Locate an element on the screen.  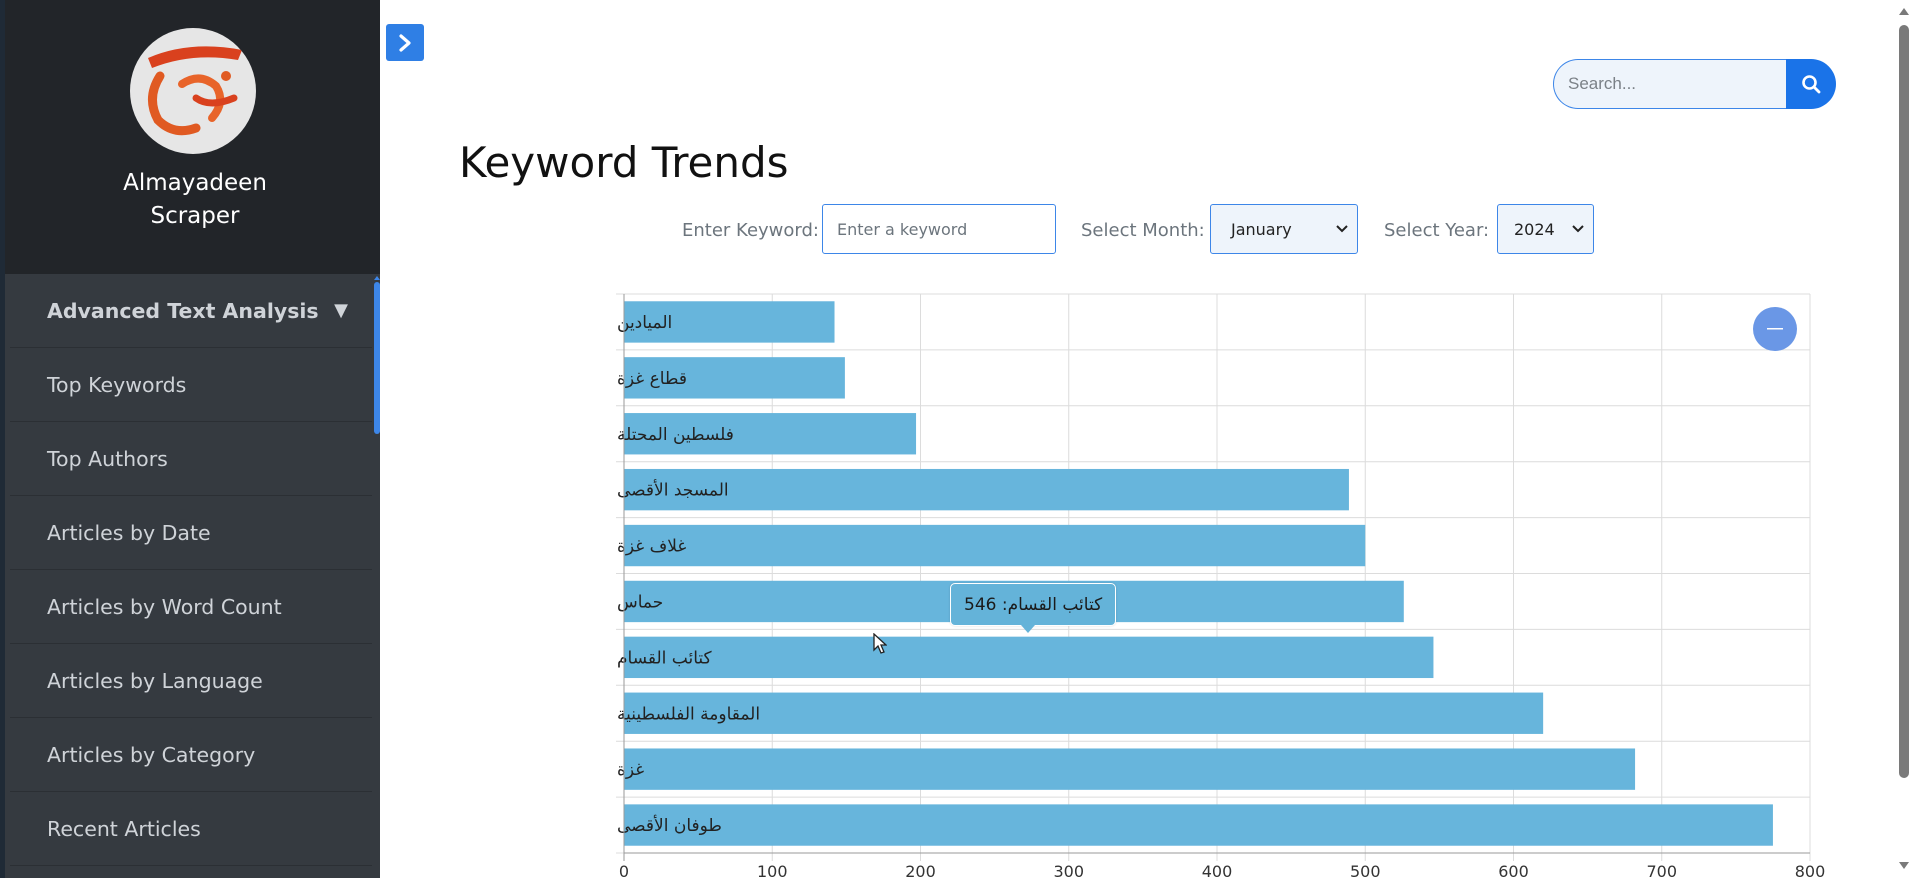
search-icon is located at coordinates (1811, 84).